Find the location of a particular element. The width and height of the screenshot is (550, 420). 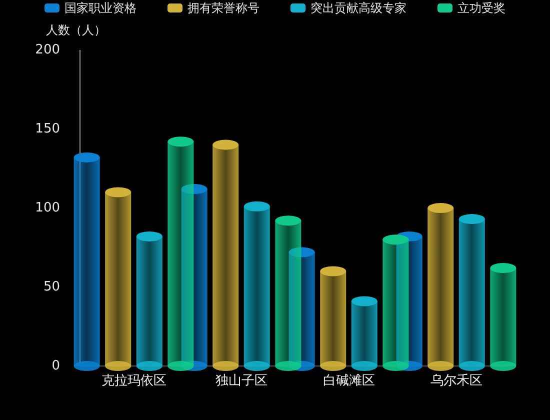

legend-label: 拥有荣誉称号 is located at coordinates (224, 8).